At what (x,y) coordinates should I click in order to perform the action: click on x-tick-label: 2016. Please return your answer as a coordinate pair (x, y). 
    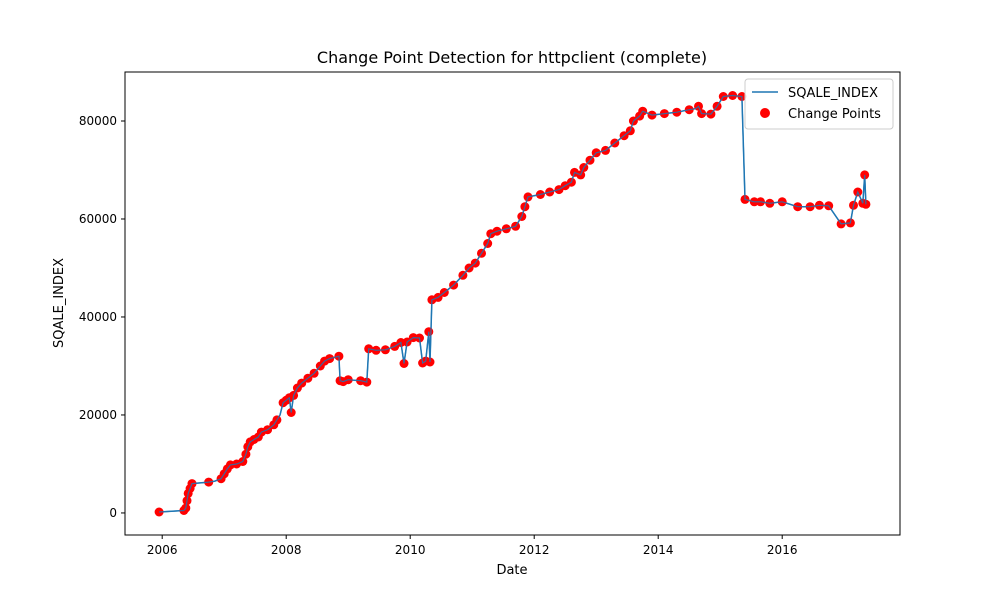
    Looking at the image, I should click on (782, 550).